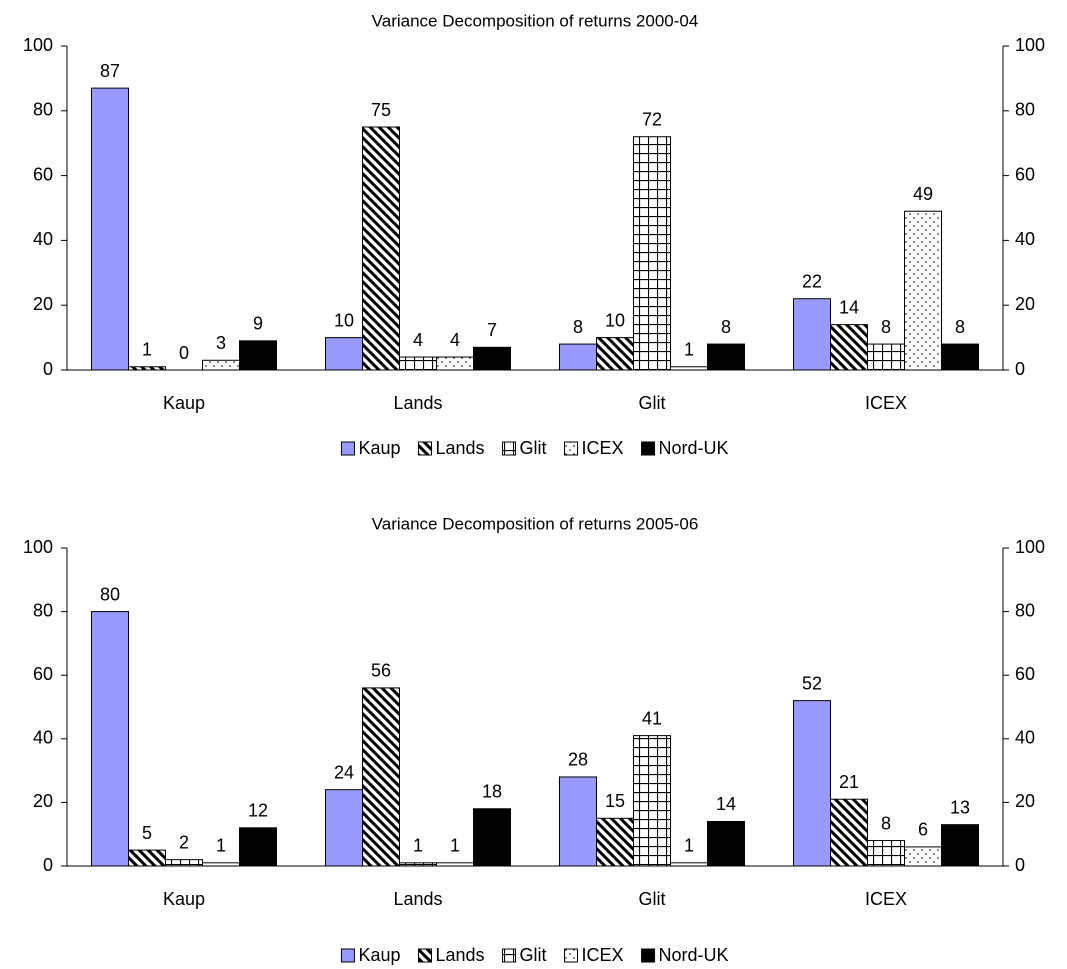 This screenshot has height=969, width=1067. Describe the element at coordinates (812, 683) in the screenshot. I see `data-label: 52` at that location.